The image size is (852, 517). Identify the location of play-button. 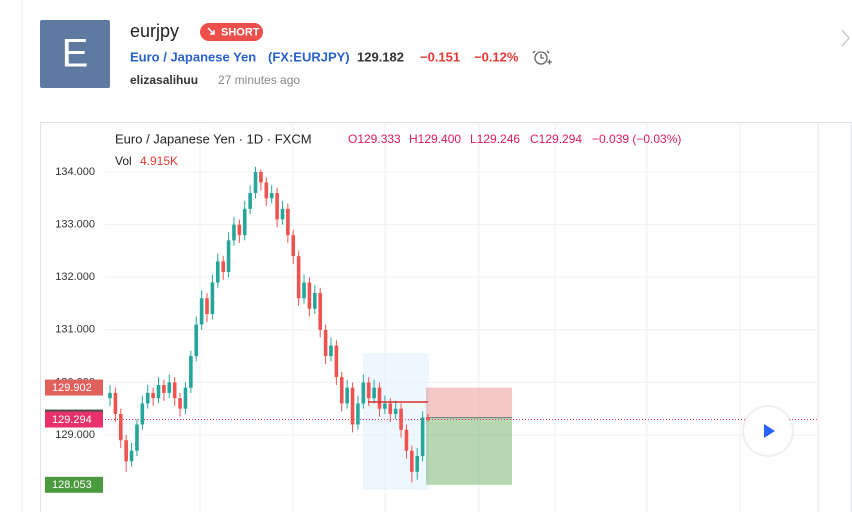
(768, 431).